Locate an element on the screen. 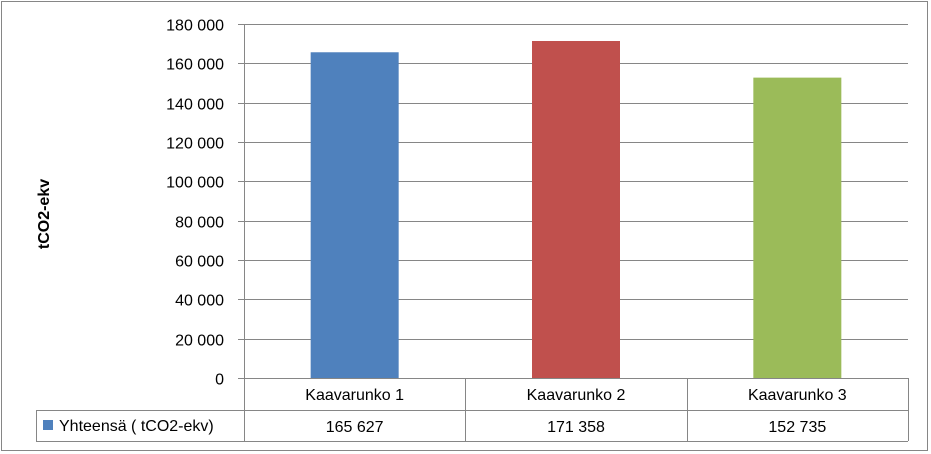 The image size is (931, 454). x-tick-label: Kaavarunko 3 is located at coordinates (797, 395).